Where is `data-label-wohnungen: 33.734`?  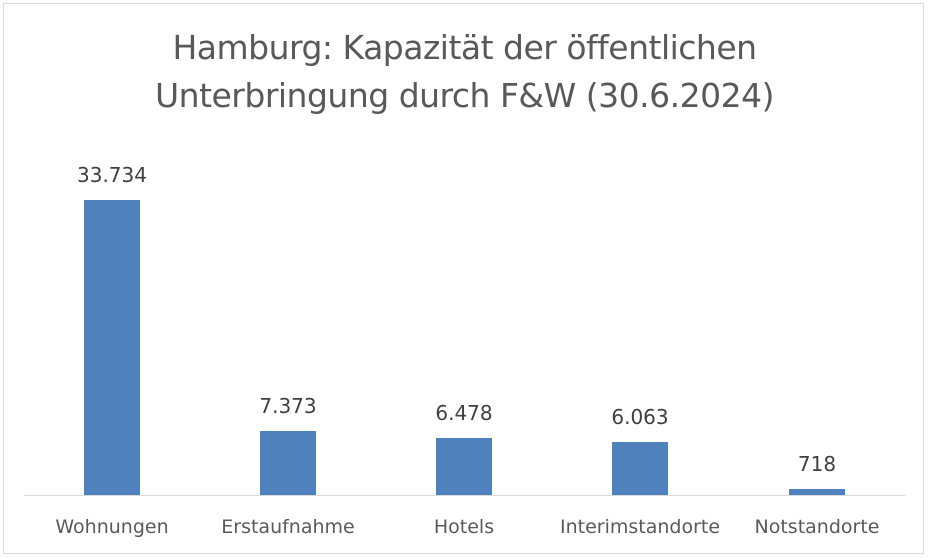
data-label-wohnungen: 33.734 is located at coordinates (112, 175).